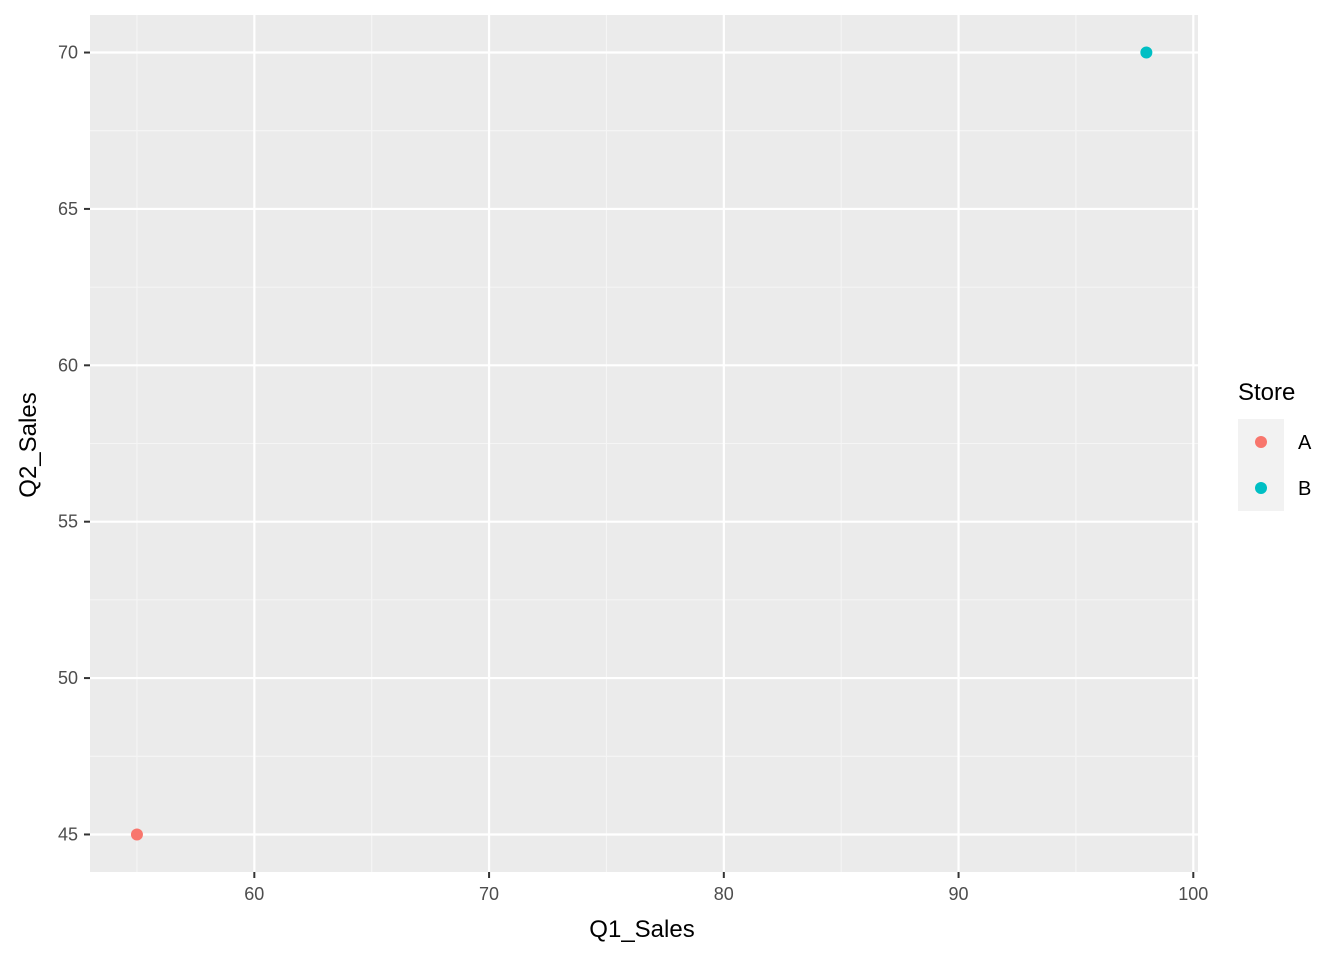 The image size is (1344, 960). I want to click on legend-key-A, so click(1261, 442).